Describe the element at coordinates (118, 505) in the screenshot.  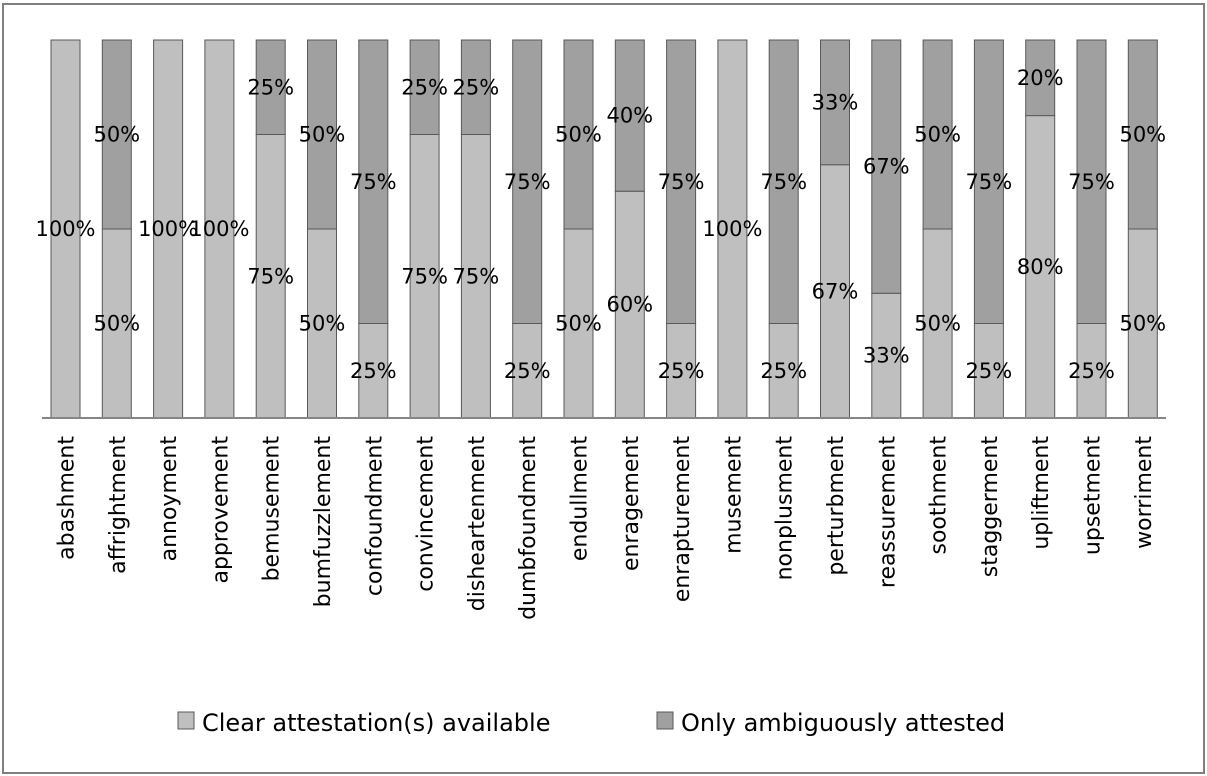
I see `category-label-affrightment: affrightment` at that location.